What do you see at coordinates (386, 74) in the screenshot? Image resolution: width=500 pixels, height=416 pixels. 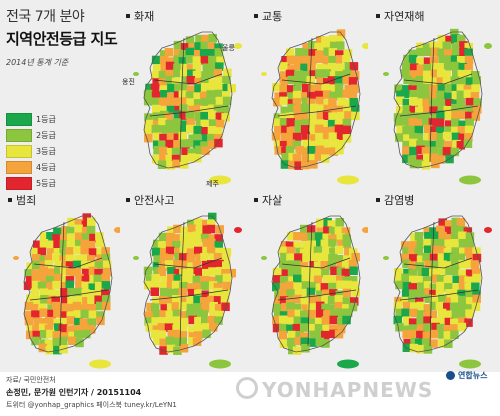 I see `ongjin-islands` at bounding box center [386, 74].